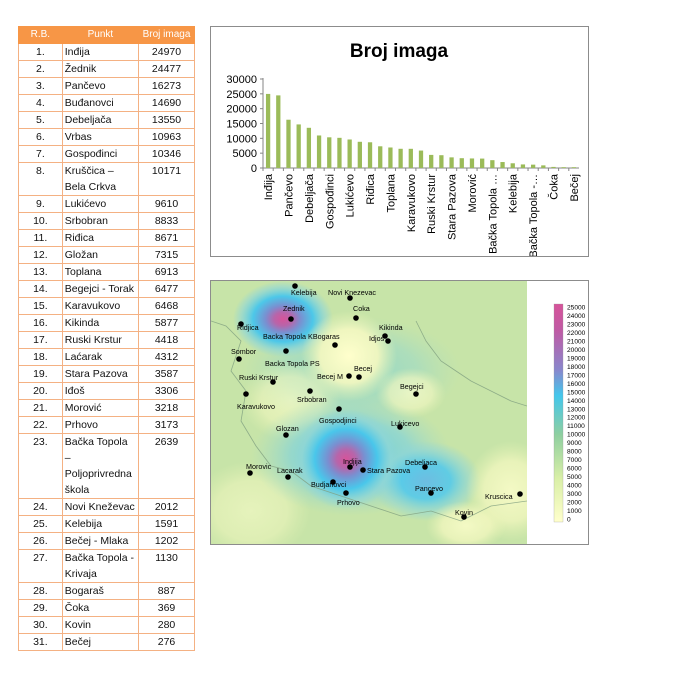  I want to click on table-row: 14. Begejci - Torak 6477, so click(106, 289).